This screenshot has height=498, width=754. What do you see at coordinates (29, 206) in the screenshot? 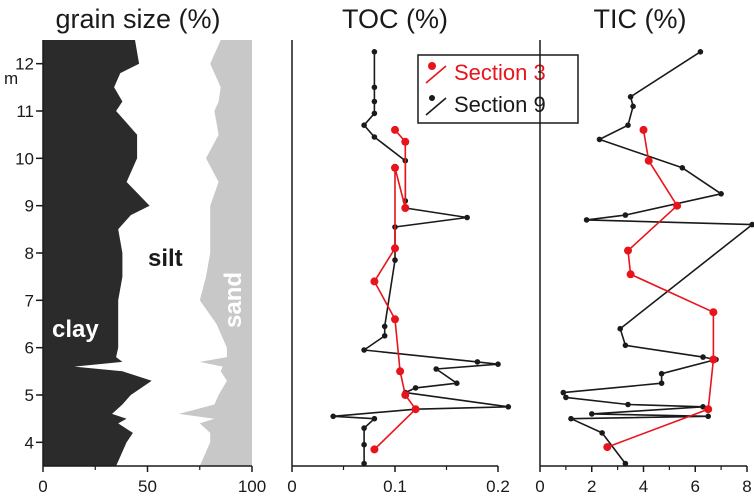
I see `y-tick-label: 9` at bounding box center [29, 206].